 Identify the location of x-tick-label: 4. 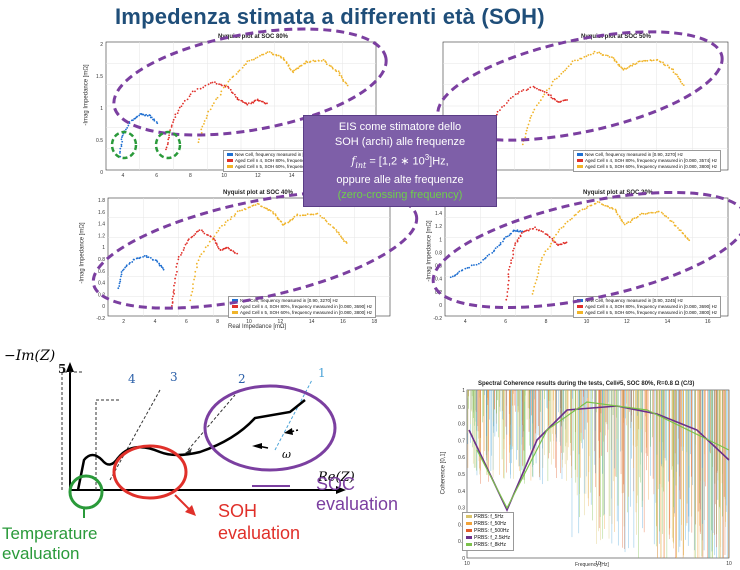
(155, 322).